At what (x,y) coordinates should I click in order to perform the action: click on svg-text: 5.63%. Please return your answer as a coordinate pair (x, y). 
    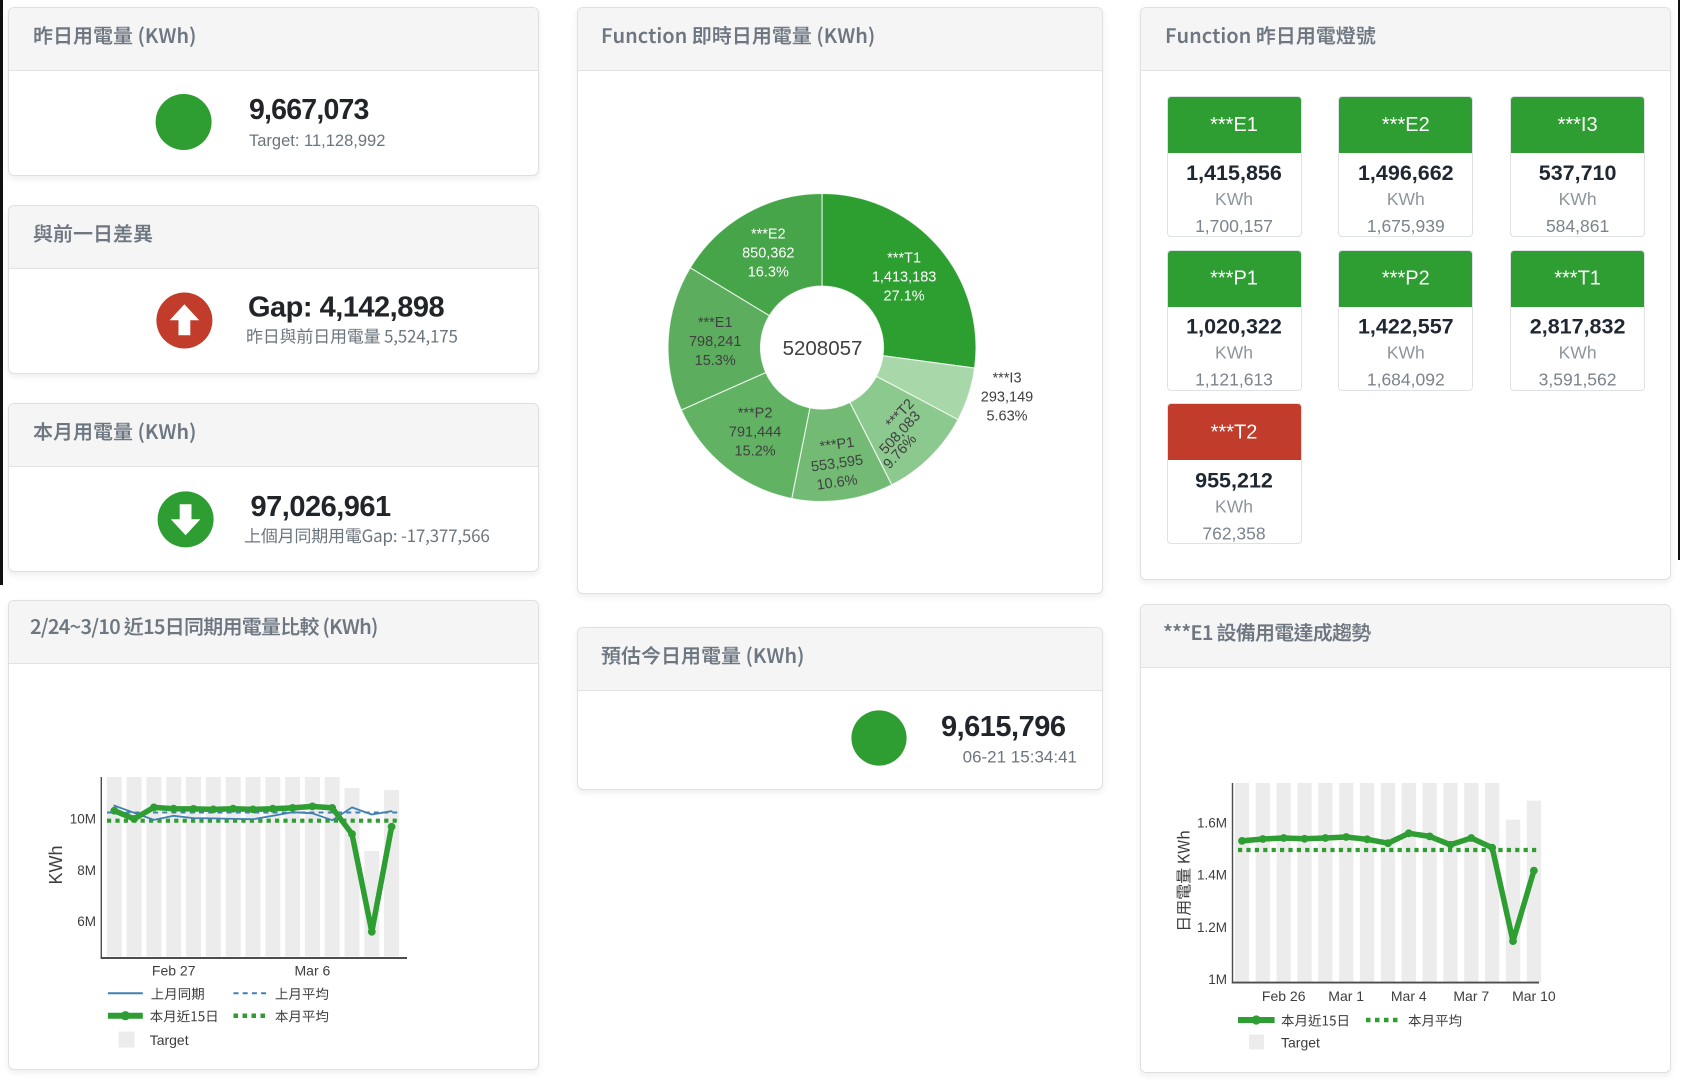
    Looking at the image, I should click on (1006, 417).